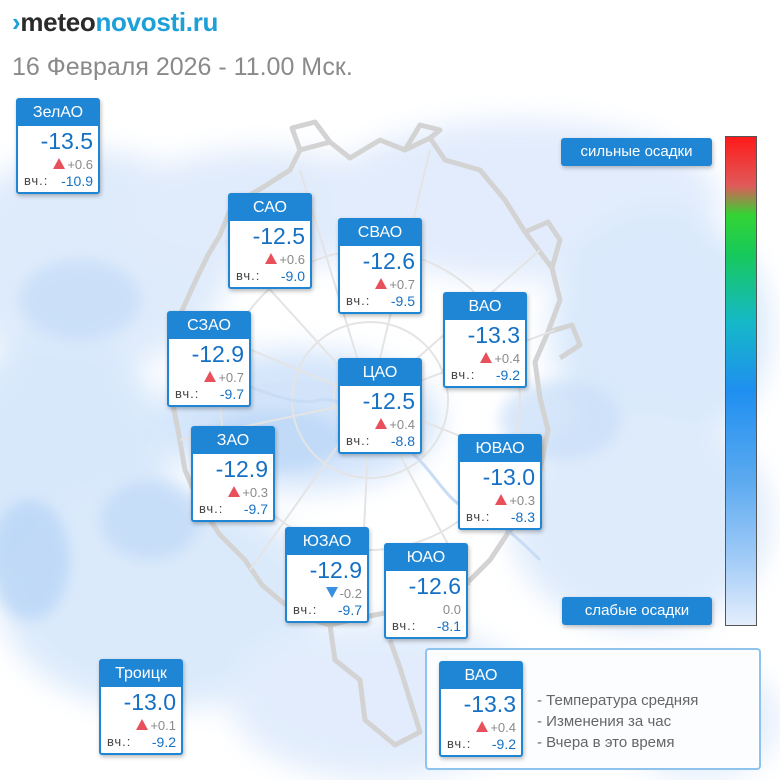  I want to click on yesterday-row: вч.: -8.8, so click(380, 441).